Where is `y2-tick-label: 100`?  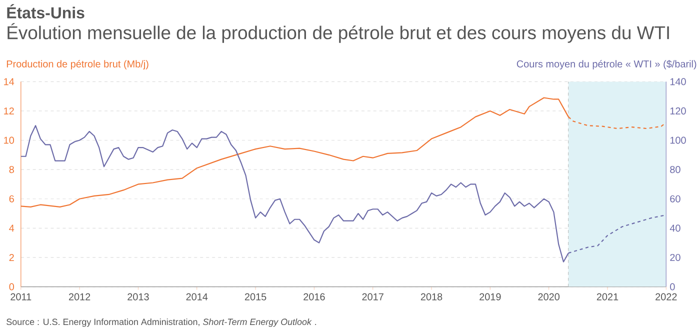 y2-tick-label: 100 is located at coordinates (678, 140).